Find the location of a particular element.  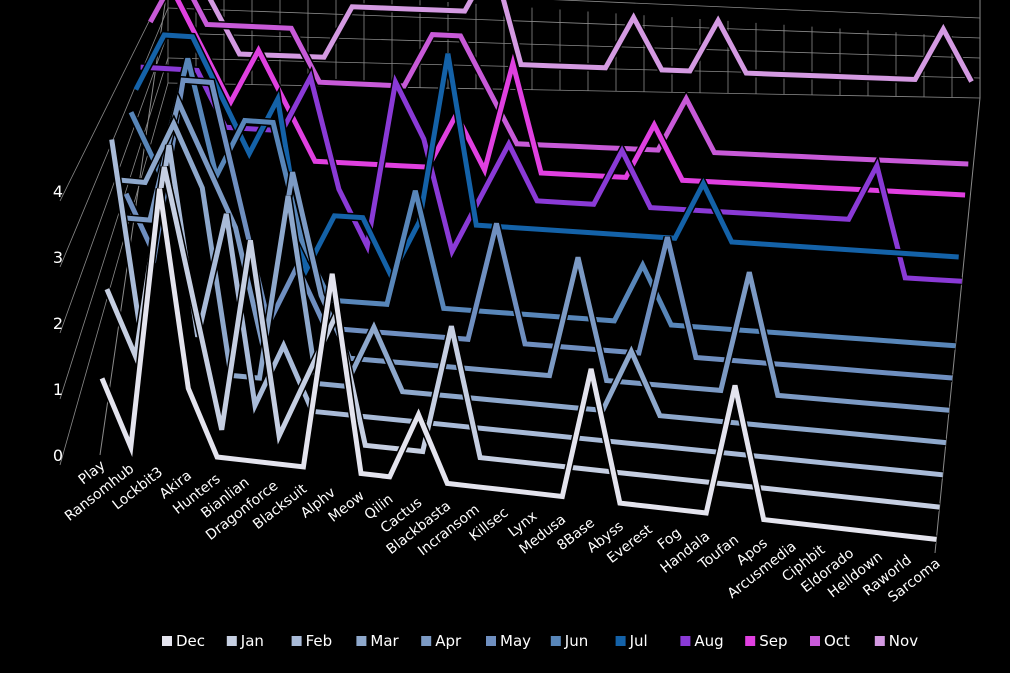

y-tick-label: 2 is located at coordinates (58, 323).